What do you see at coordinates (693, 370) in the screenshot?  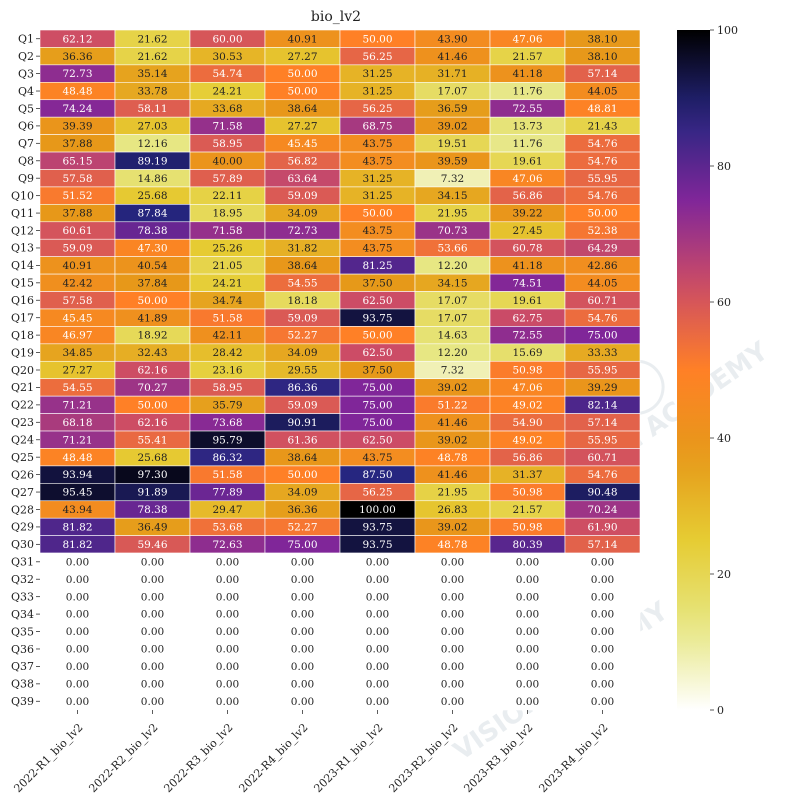 I see `colorbar-gradient` at bounding box center [693, 370].